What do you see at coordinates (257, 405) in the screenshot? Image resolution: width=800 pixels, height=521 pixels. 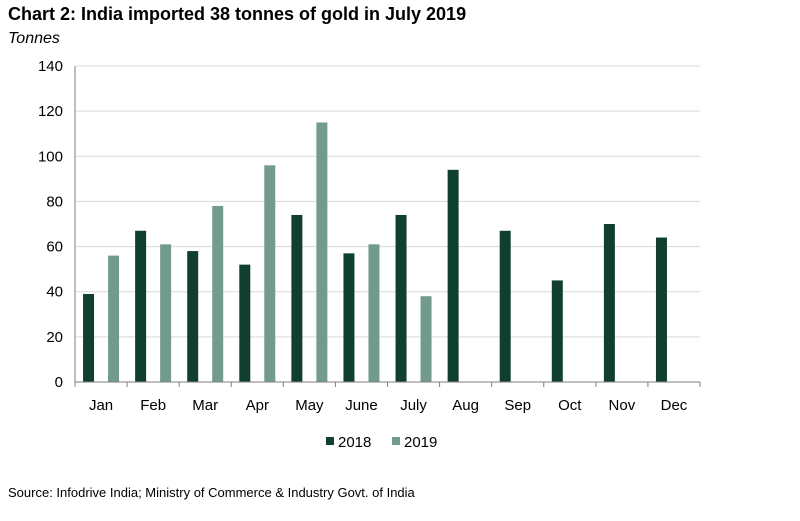 I see `x-tick-label: Apr` at bounding box center [257, 405].